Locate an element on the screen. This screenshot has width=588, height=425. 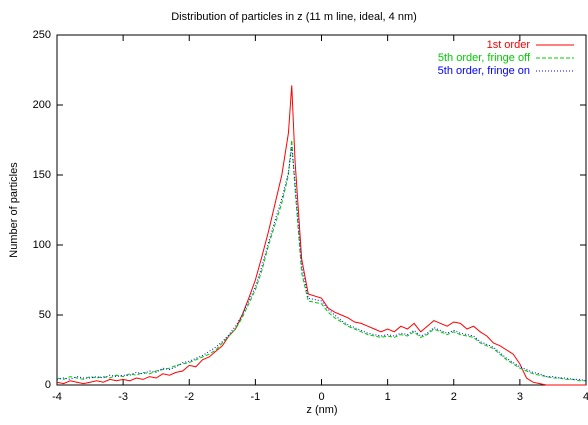
x-axis-label: z (nm) is located at coordinates (321, 410).